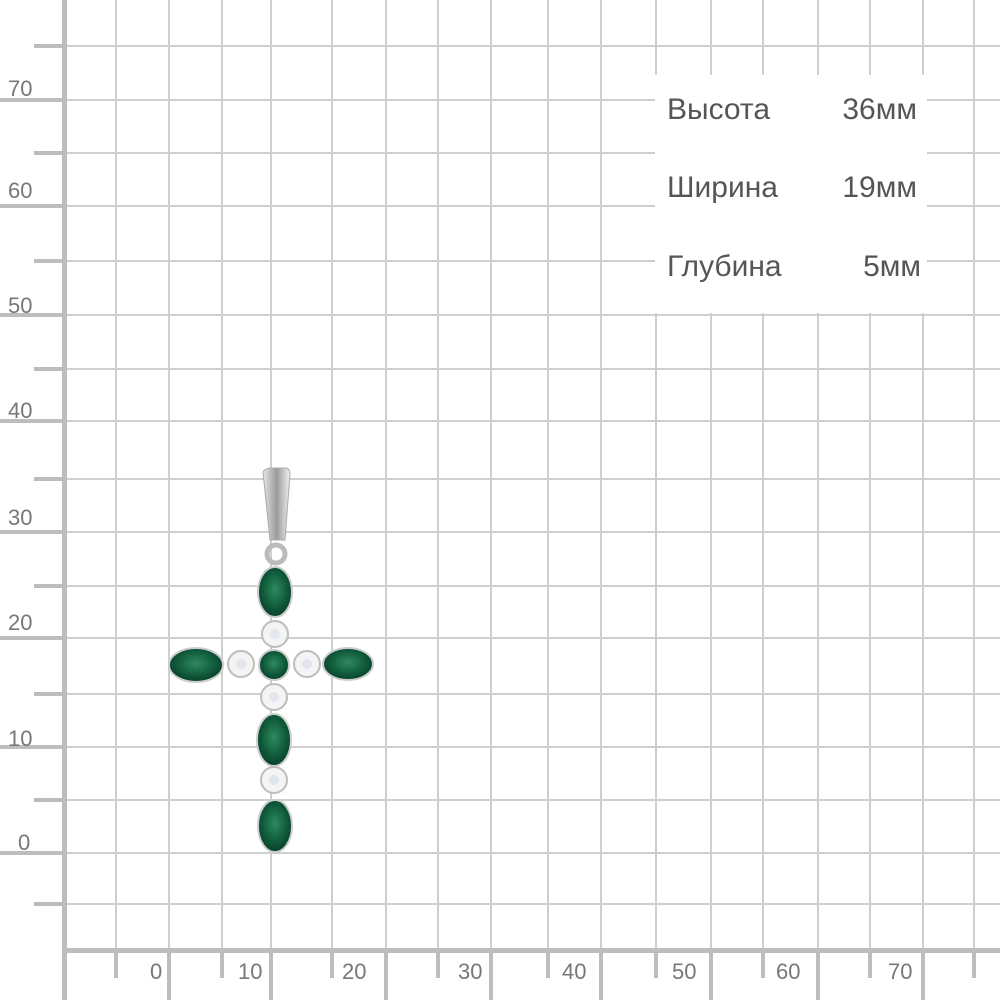 The height and width of the screenshot is (1000, 1000). Describe the element at coordinates (900, 971) in the screenshot. I see `x-axis-label: 70` at that location.